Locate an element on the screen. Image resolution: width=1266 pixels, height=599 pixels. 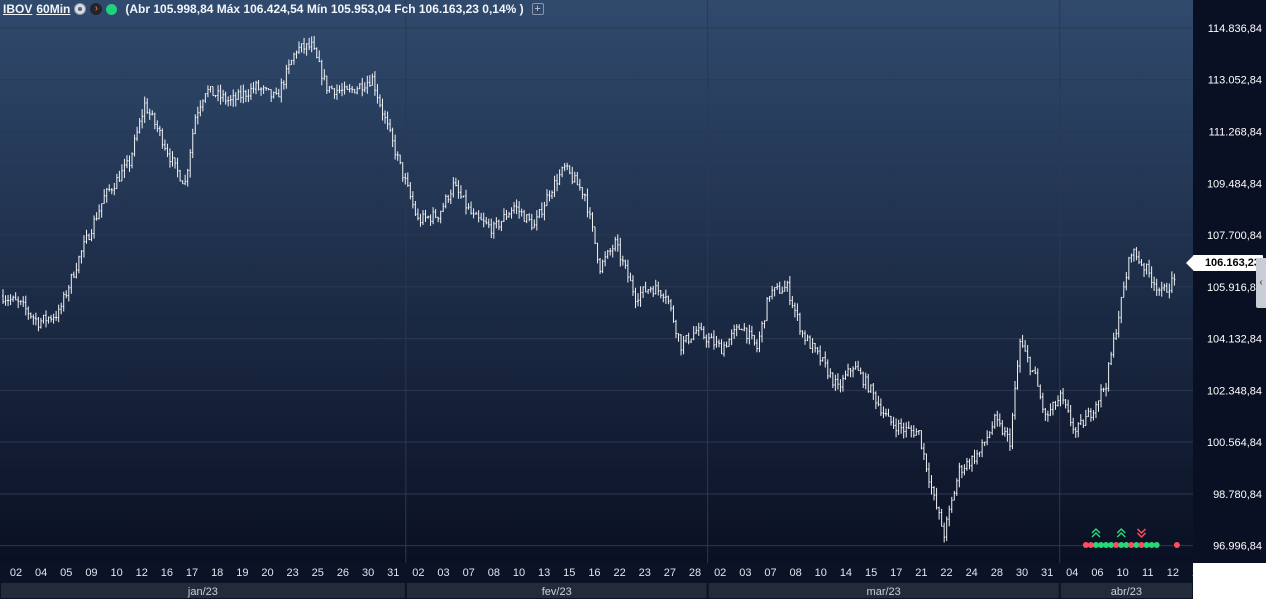
x-tick-label: 15 is located at coordinates (871, 573).